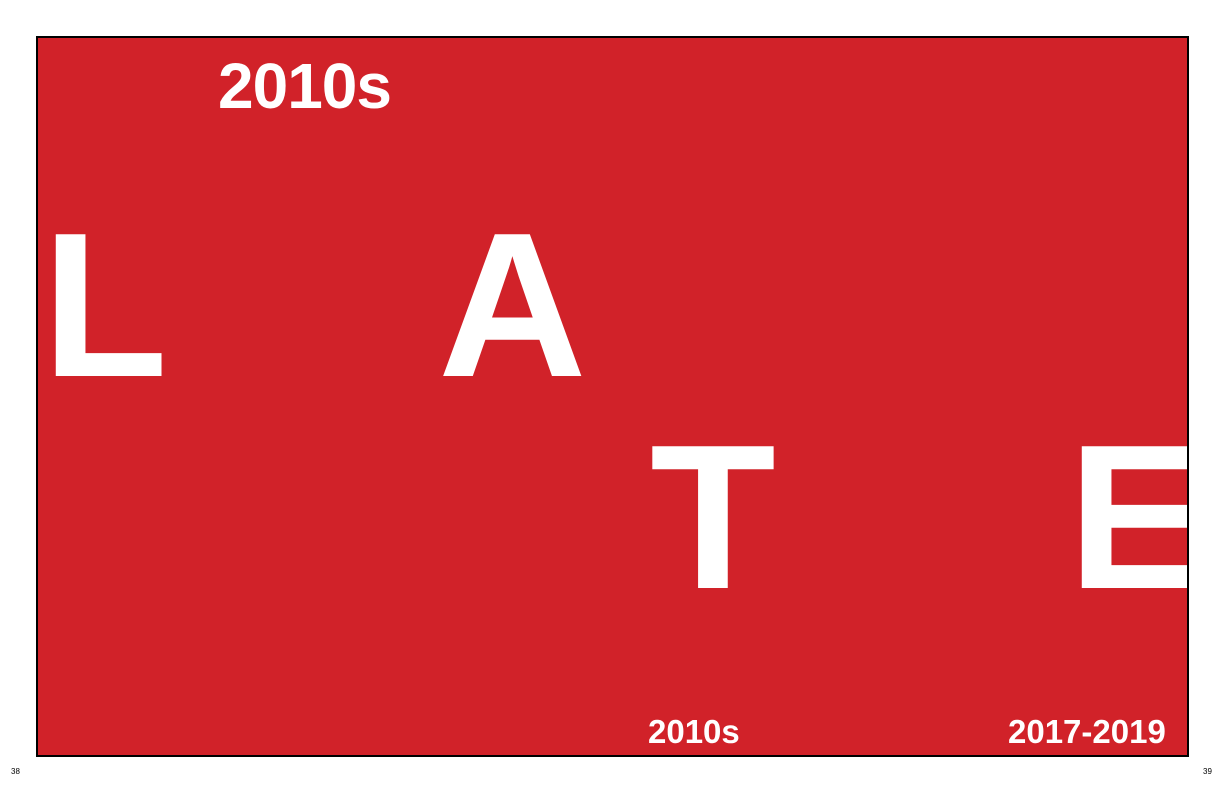  What do you see at coordinates (305, 86) in the screenshot?
I see `decade-heading: 2010s` at bounding box center [305, 86].